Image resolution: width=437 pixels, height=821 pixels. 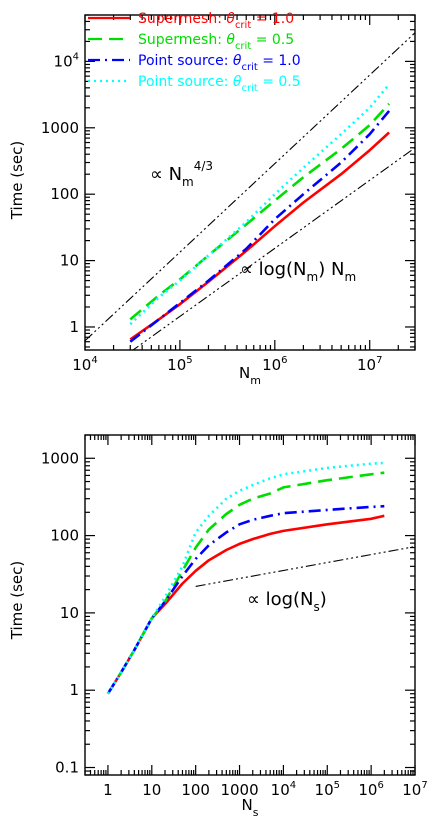 I want to click on y-tick-label: 0.1, so click(x=67, y=768).